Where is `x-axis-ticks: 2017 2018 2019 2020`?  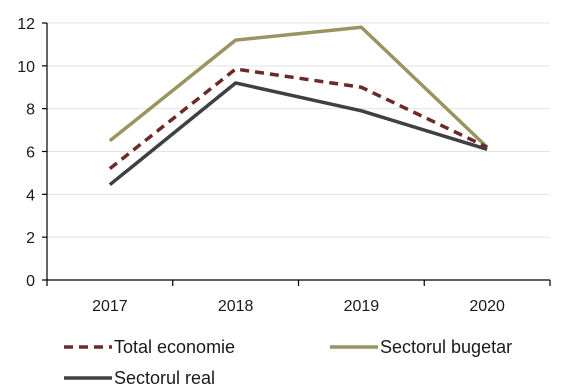
x-axis-ticks: 2017 2018 2019 2020 is located at coordinates (298, 297).